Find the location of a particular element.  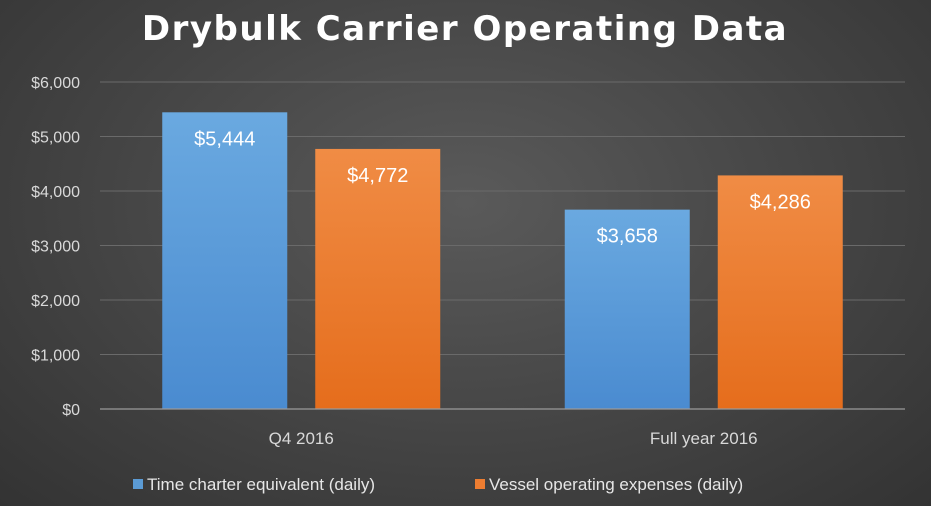

x-tick-label: Full year 2016 is located at coordinates (704, 438).